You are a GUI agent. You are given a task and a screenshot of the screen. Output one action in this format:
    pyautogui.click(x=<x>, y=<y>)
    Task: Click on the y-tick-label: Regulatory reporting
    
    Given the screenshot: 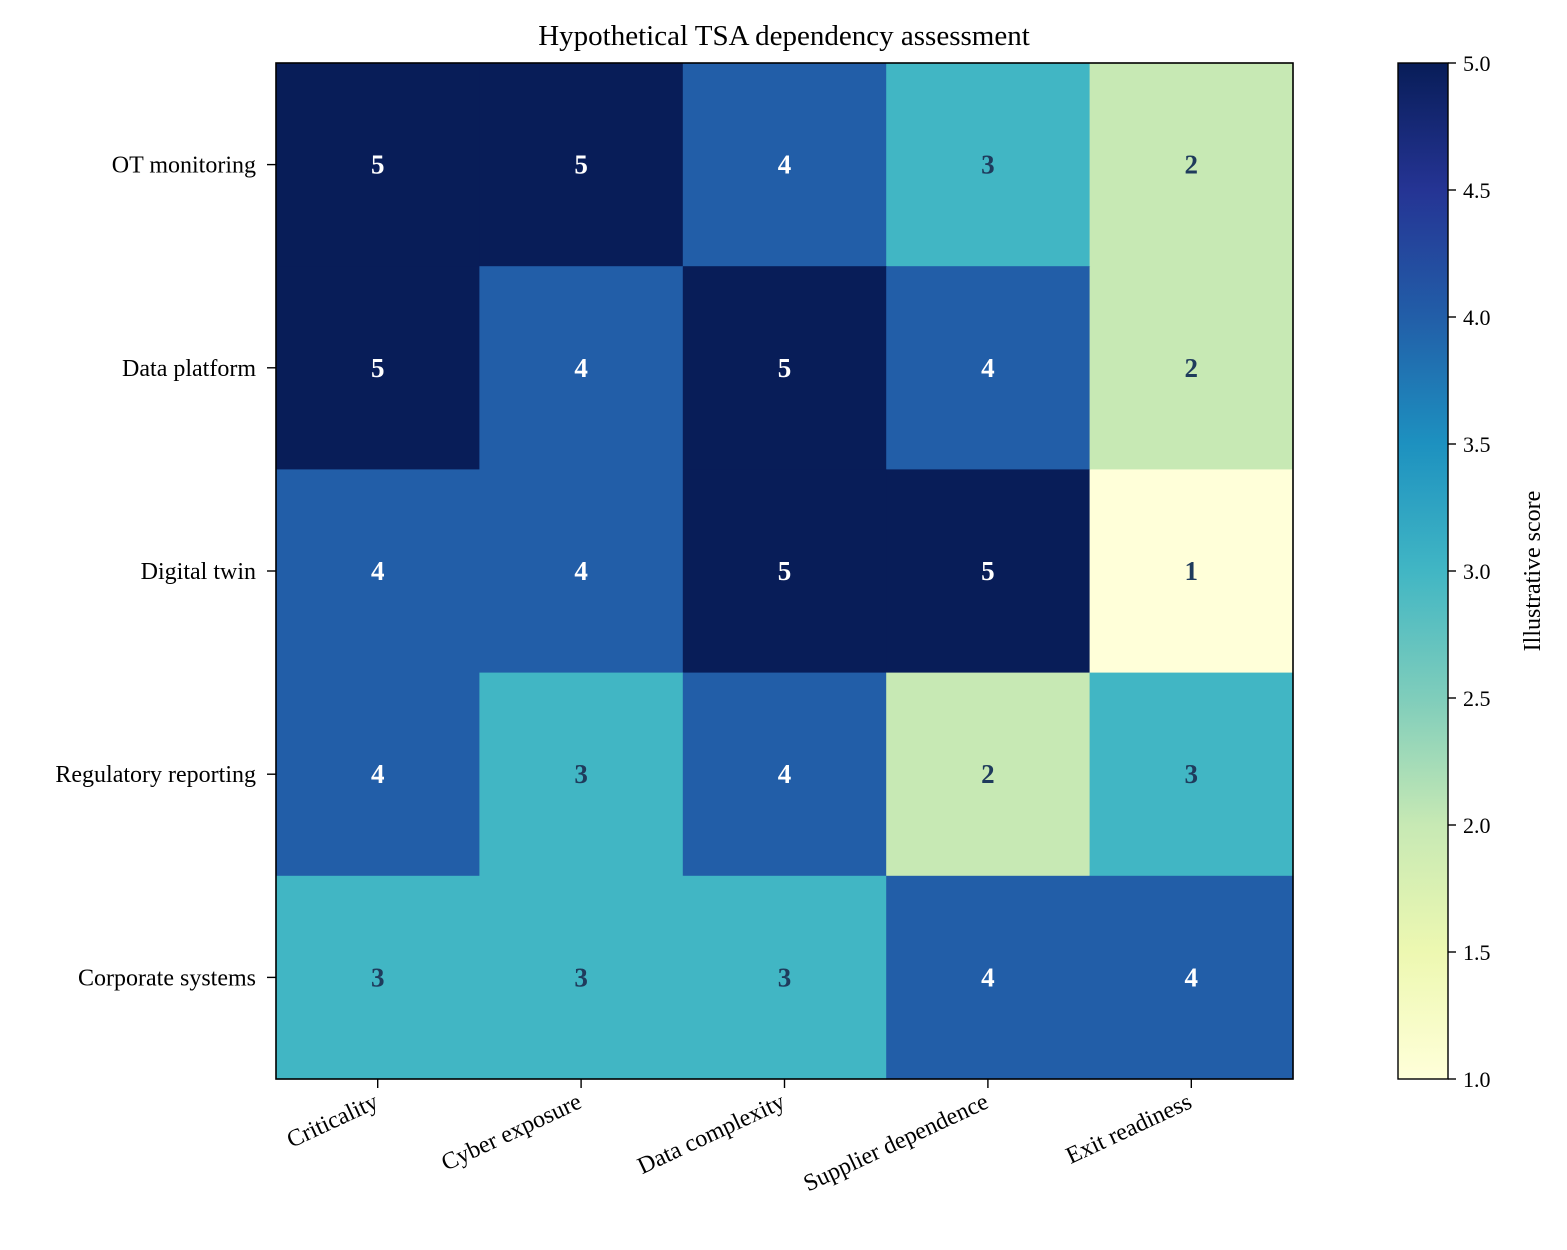 What is the action you would take?
    pyautogui.click(x=155, y=775)
    